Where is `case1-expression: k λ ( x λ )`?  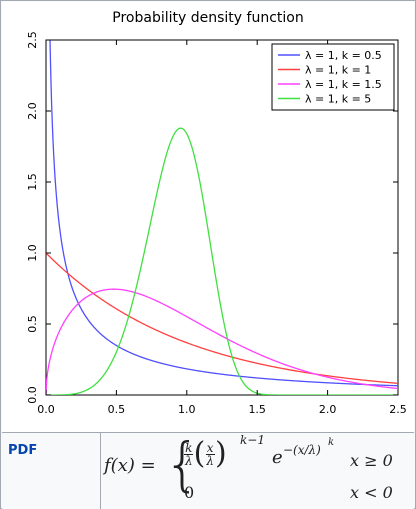
case1-expression: k λ ( x λ ) is located at coordinates (205, 454).